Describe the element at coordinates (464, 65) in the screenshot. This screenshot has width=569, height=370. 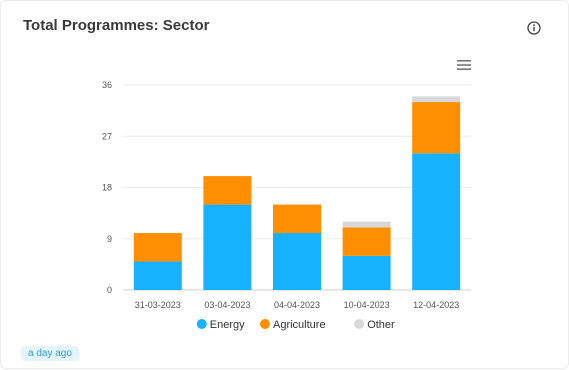
I see `hamburger-menu-icon` at that location.